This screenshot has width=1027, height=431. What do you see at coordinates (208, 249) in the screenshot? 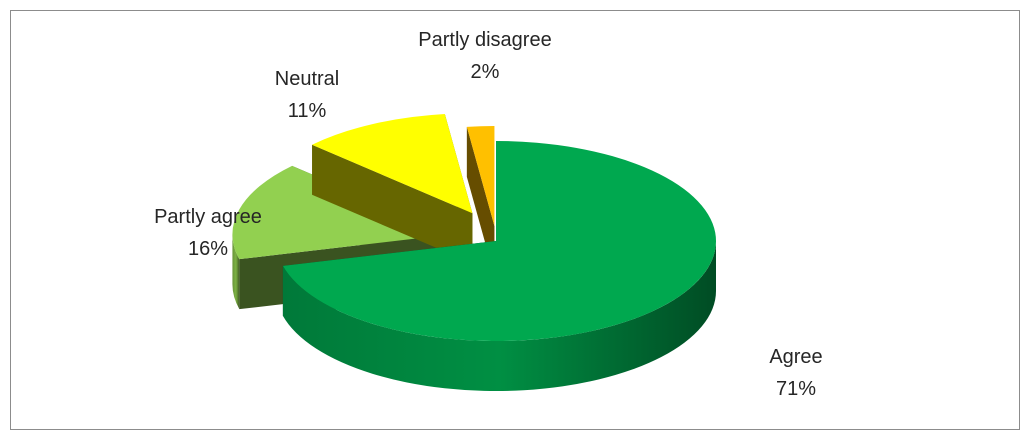
I see `data-label-value: 16%` at bounding box center [208, 249].